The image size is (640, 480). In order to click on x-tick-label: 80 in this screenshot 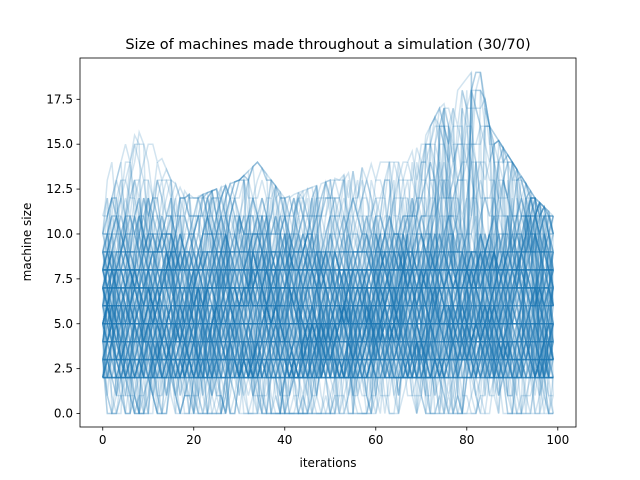, I will do `click(466, 440)`.